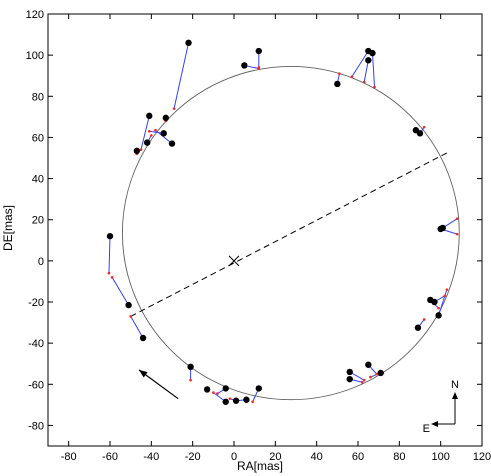 Image resolution: width=491 pixels, height=476 pixels. What do you see at coordinates (434, 424) in the screenshot?
I see `compass-east-arrow-head` at bounding box center [434, 424].